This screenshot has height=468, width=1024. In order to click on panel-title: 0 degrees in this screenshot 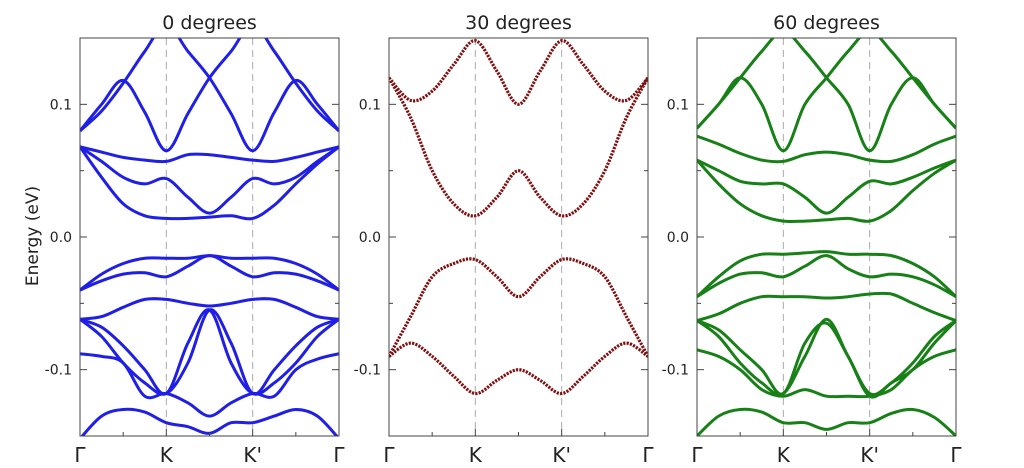, I will do `click(209, 23)`.